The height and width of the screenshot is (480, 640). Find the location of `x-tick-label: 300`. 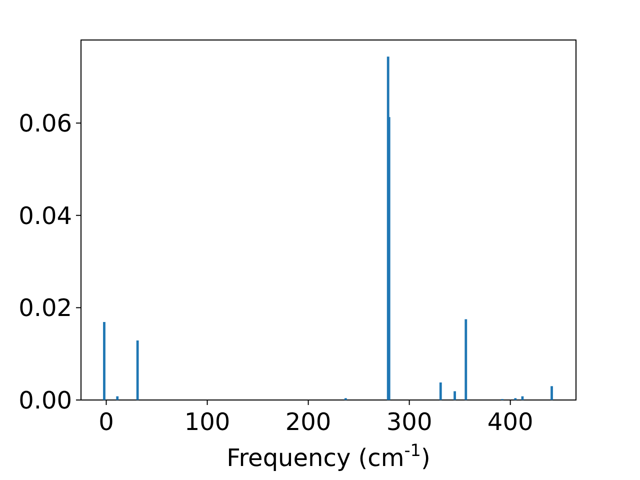

x-tick-label: 300 is located at coordinates (409, 422).